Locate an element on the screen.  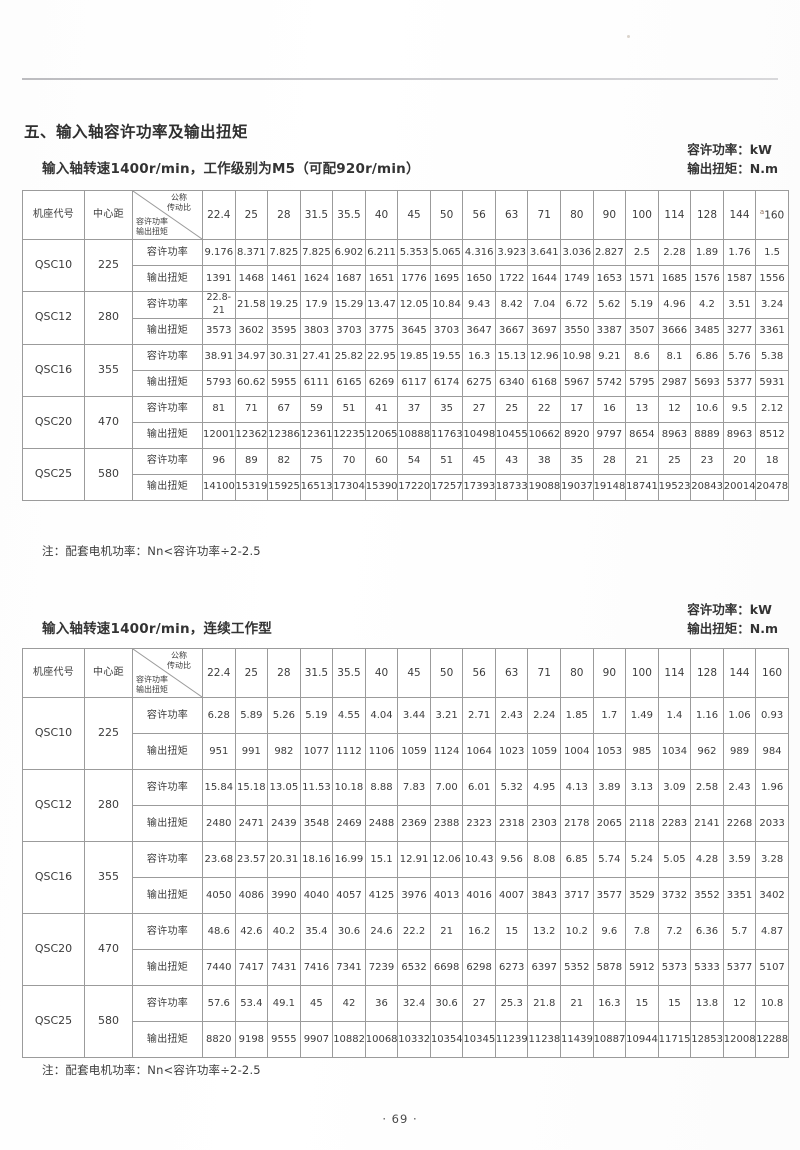
cell-power-5: 24.6 is located at coordinates (381, 931).